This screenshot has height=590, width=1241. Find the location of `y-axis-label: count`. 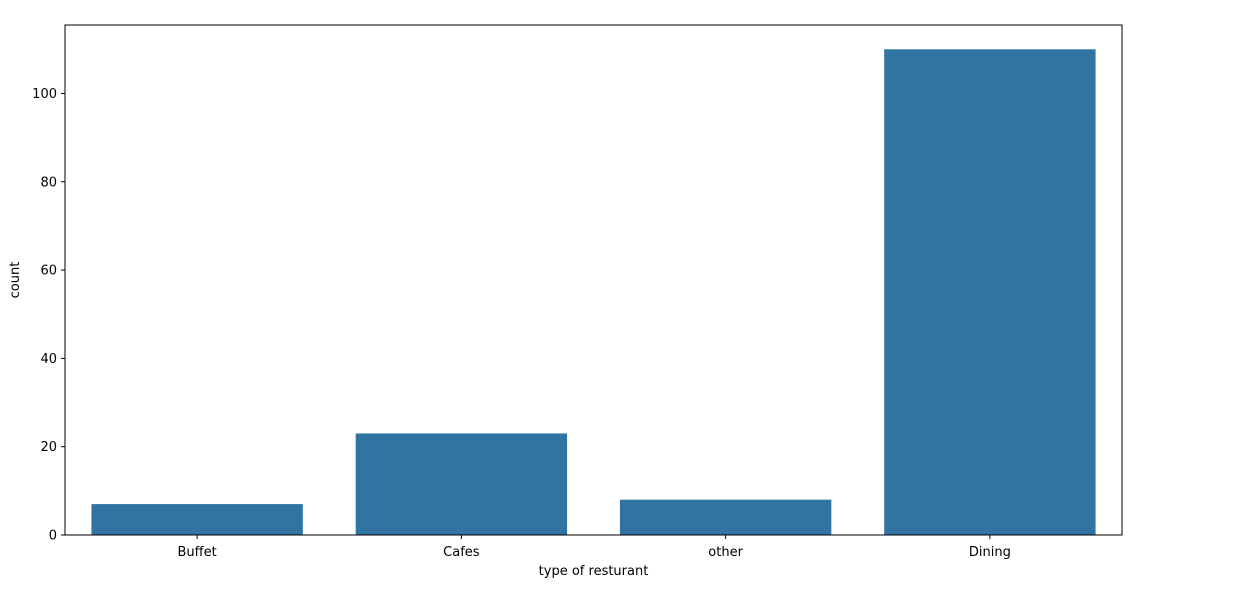

y-axis-label: count is located at coordinates (15, 280).